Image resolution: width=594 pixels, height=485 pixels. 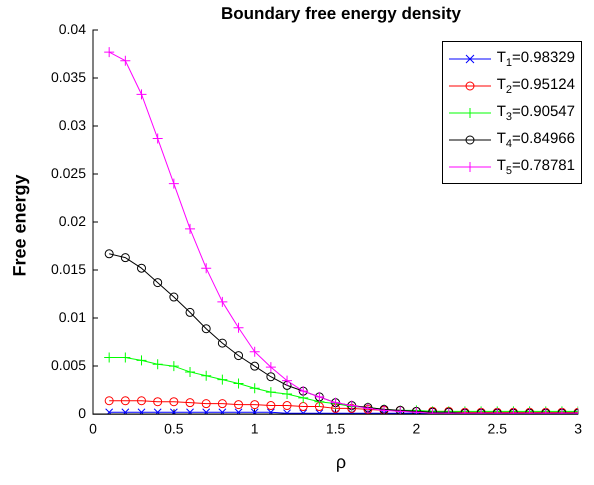 I want to click on x-tick-label: 2, so click(x=416, y=428).